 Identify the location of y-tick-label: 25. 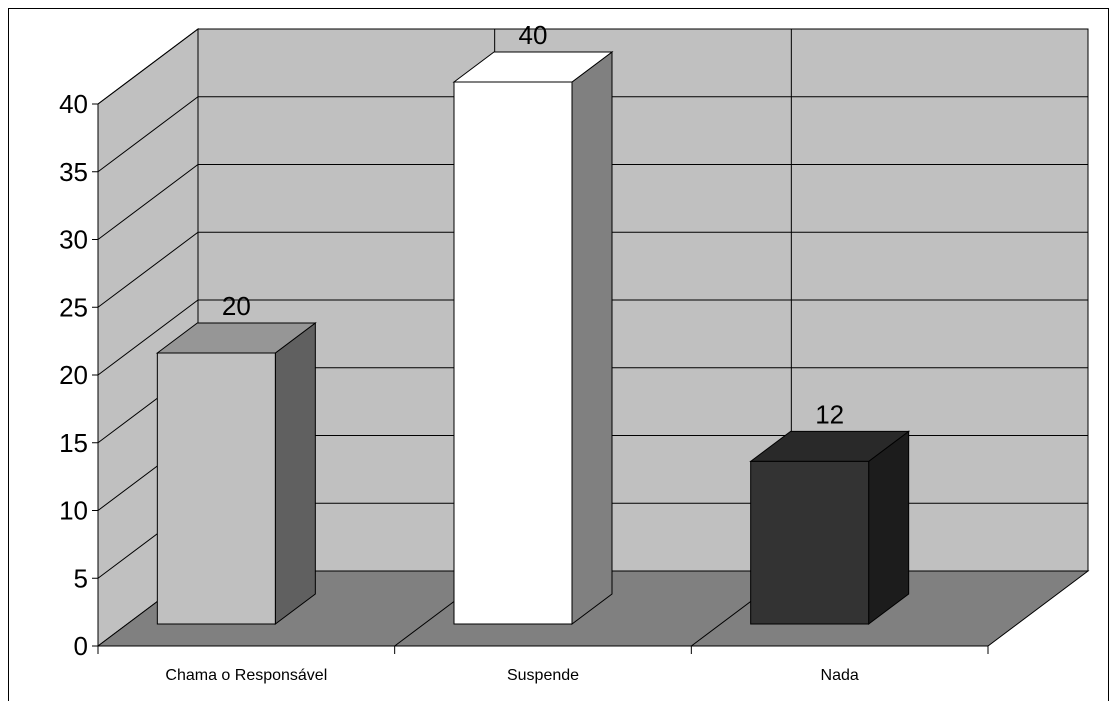
(73, 307).